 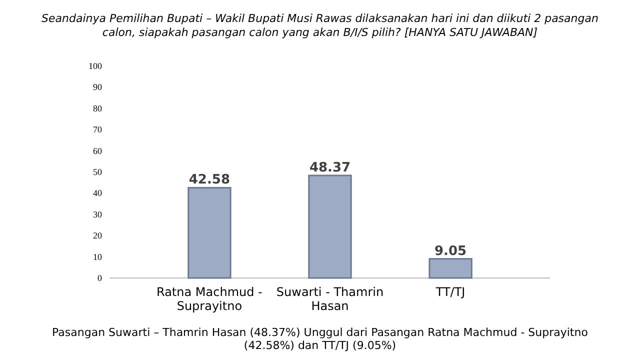 I want to click on y-tick-label: 40, so click(x=97, y=193).